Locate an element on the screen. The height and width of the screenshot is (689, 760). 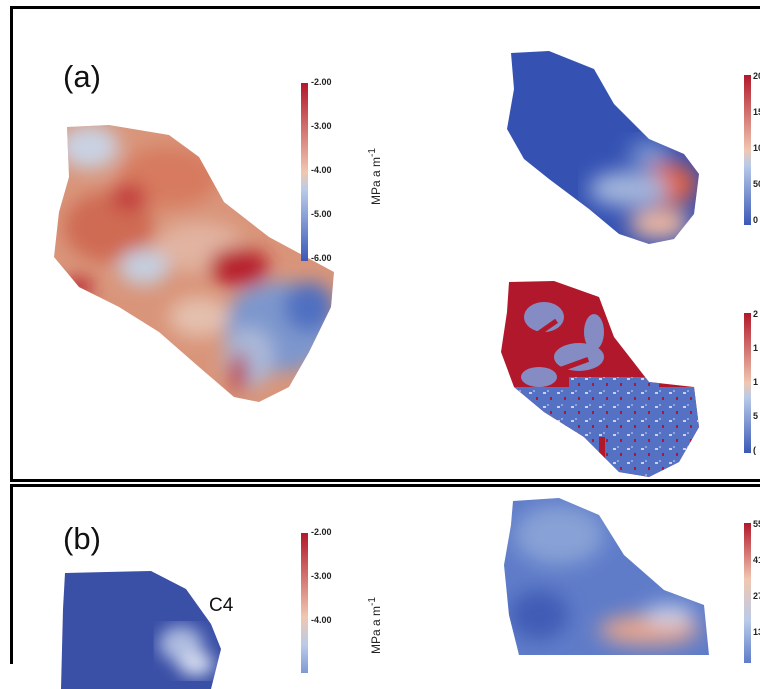
panel-a-label: (a) is located at coordinates (82, 76).